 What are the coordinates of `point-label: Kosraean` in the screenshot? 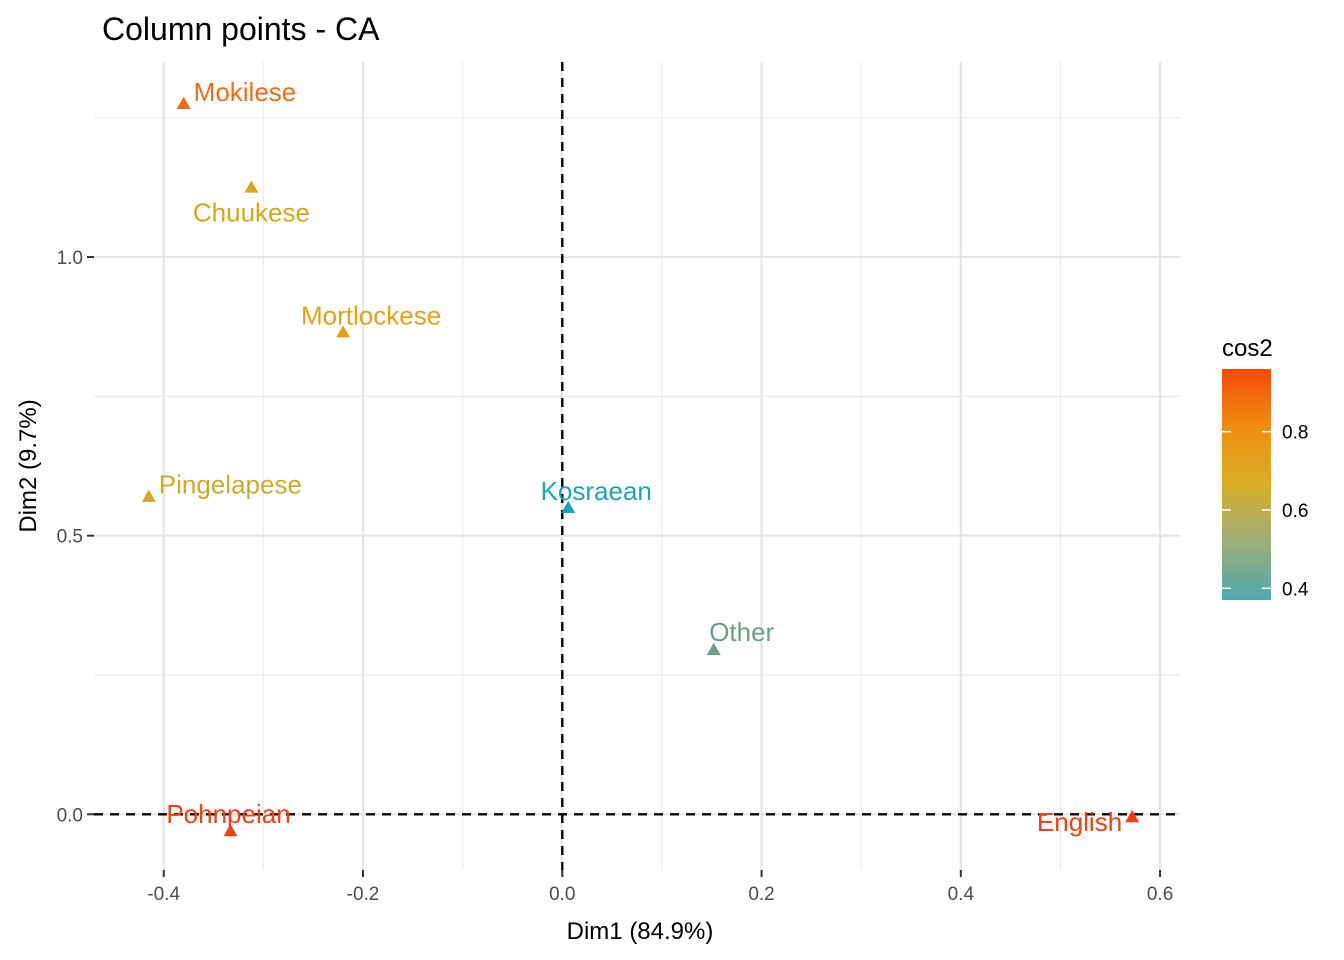 It's located at (596, 491).